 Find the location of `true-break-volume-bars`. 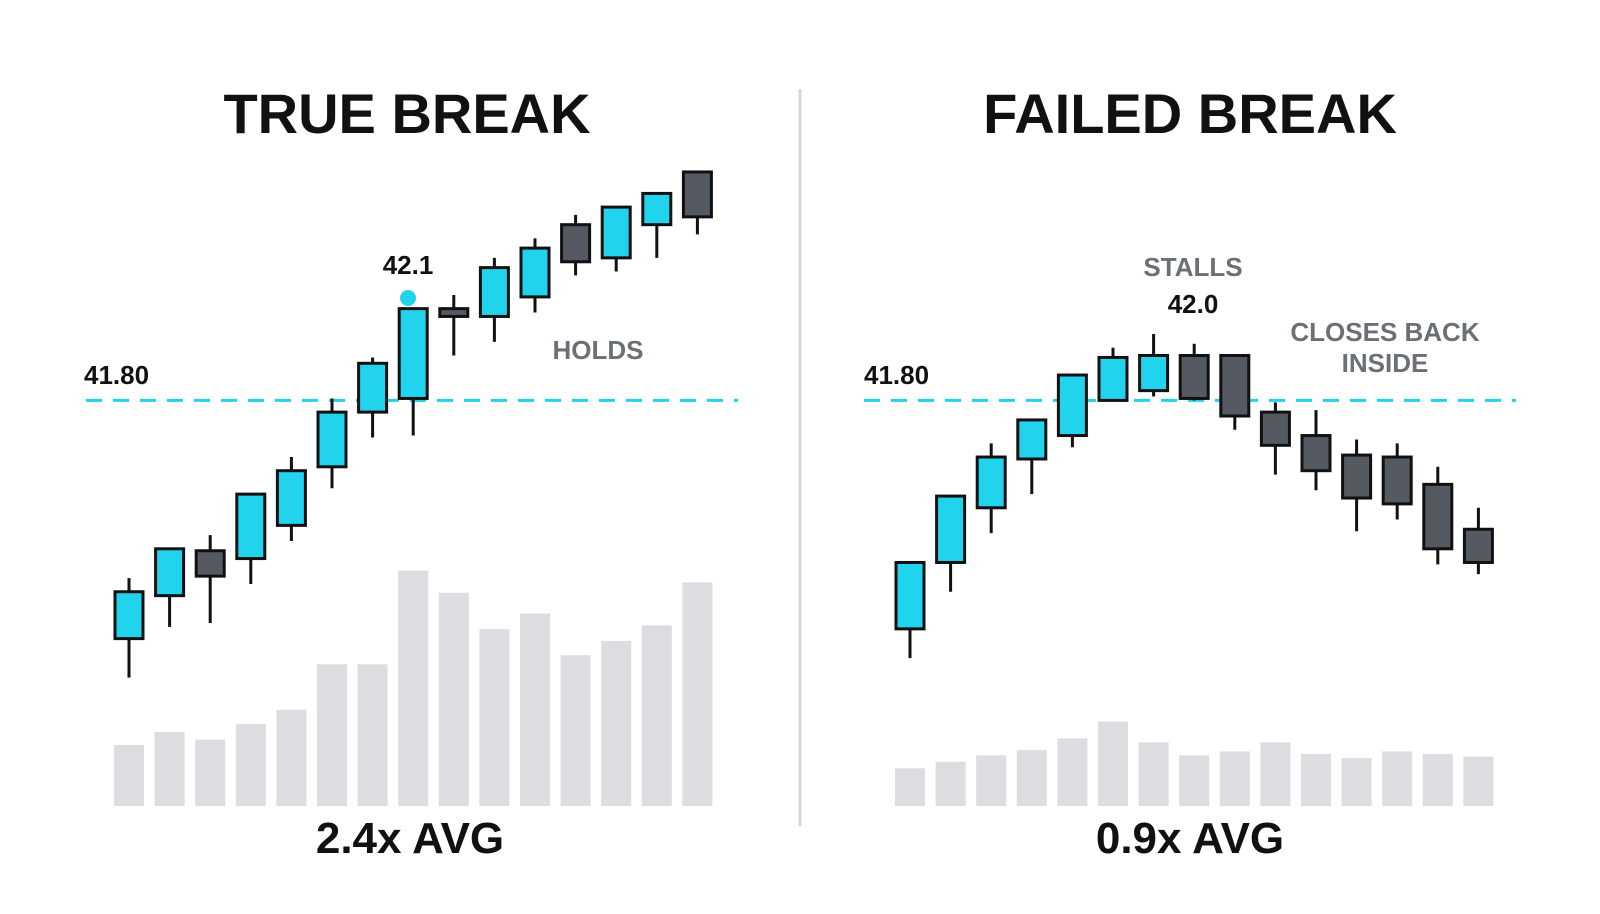

true-break-volume-bars is located at coordinates (413, 688).